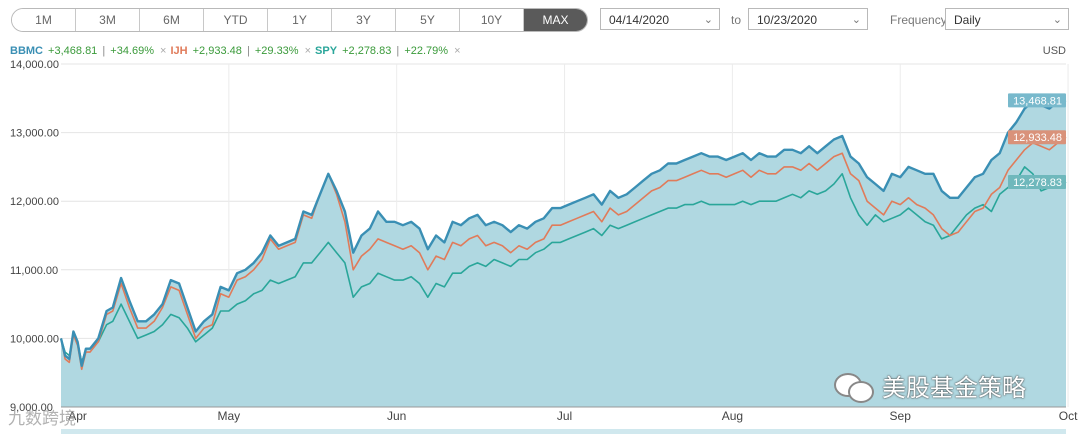 This screenshot has height=434, width=1080. What do you see at coordinates (108, 20) in the screenshot?
I see `range-button-3m: 3M` at bounding box center [108, 20].